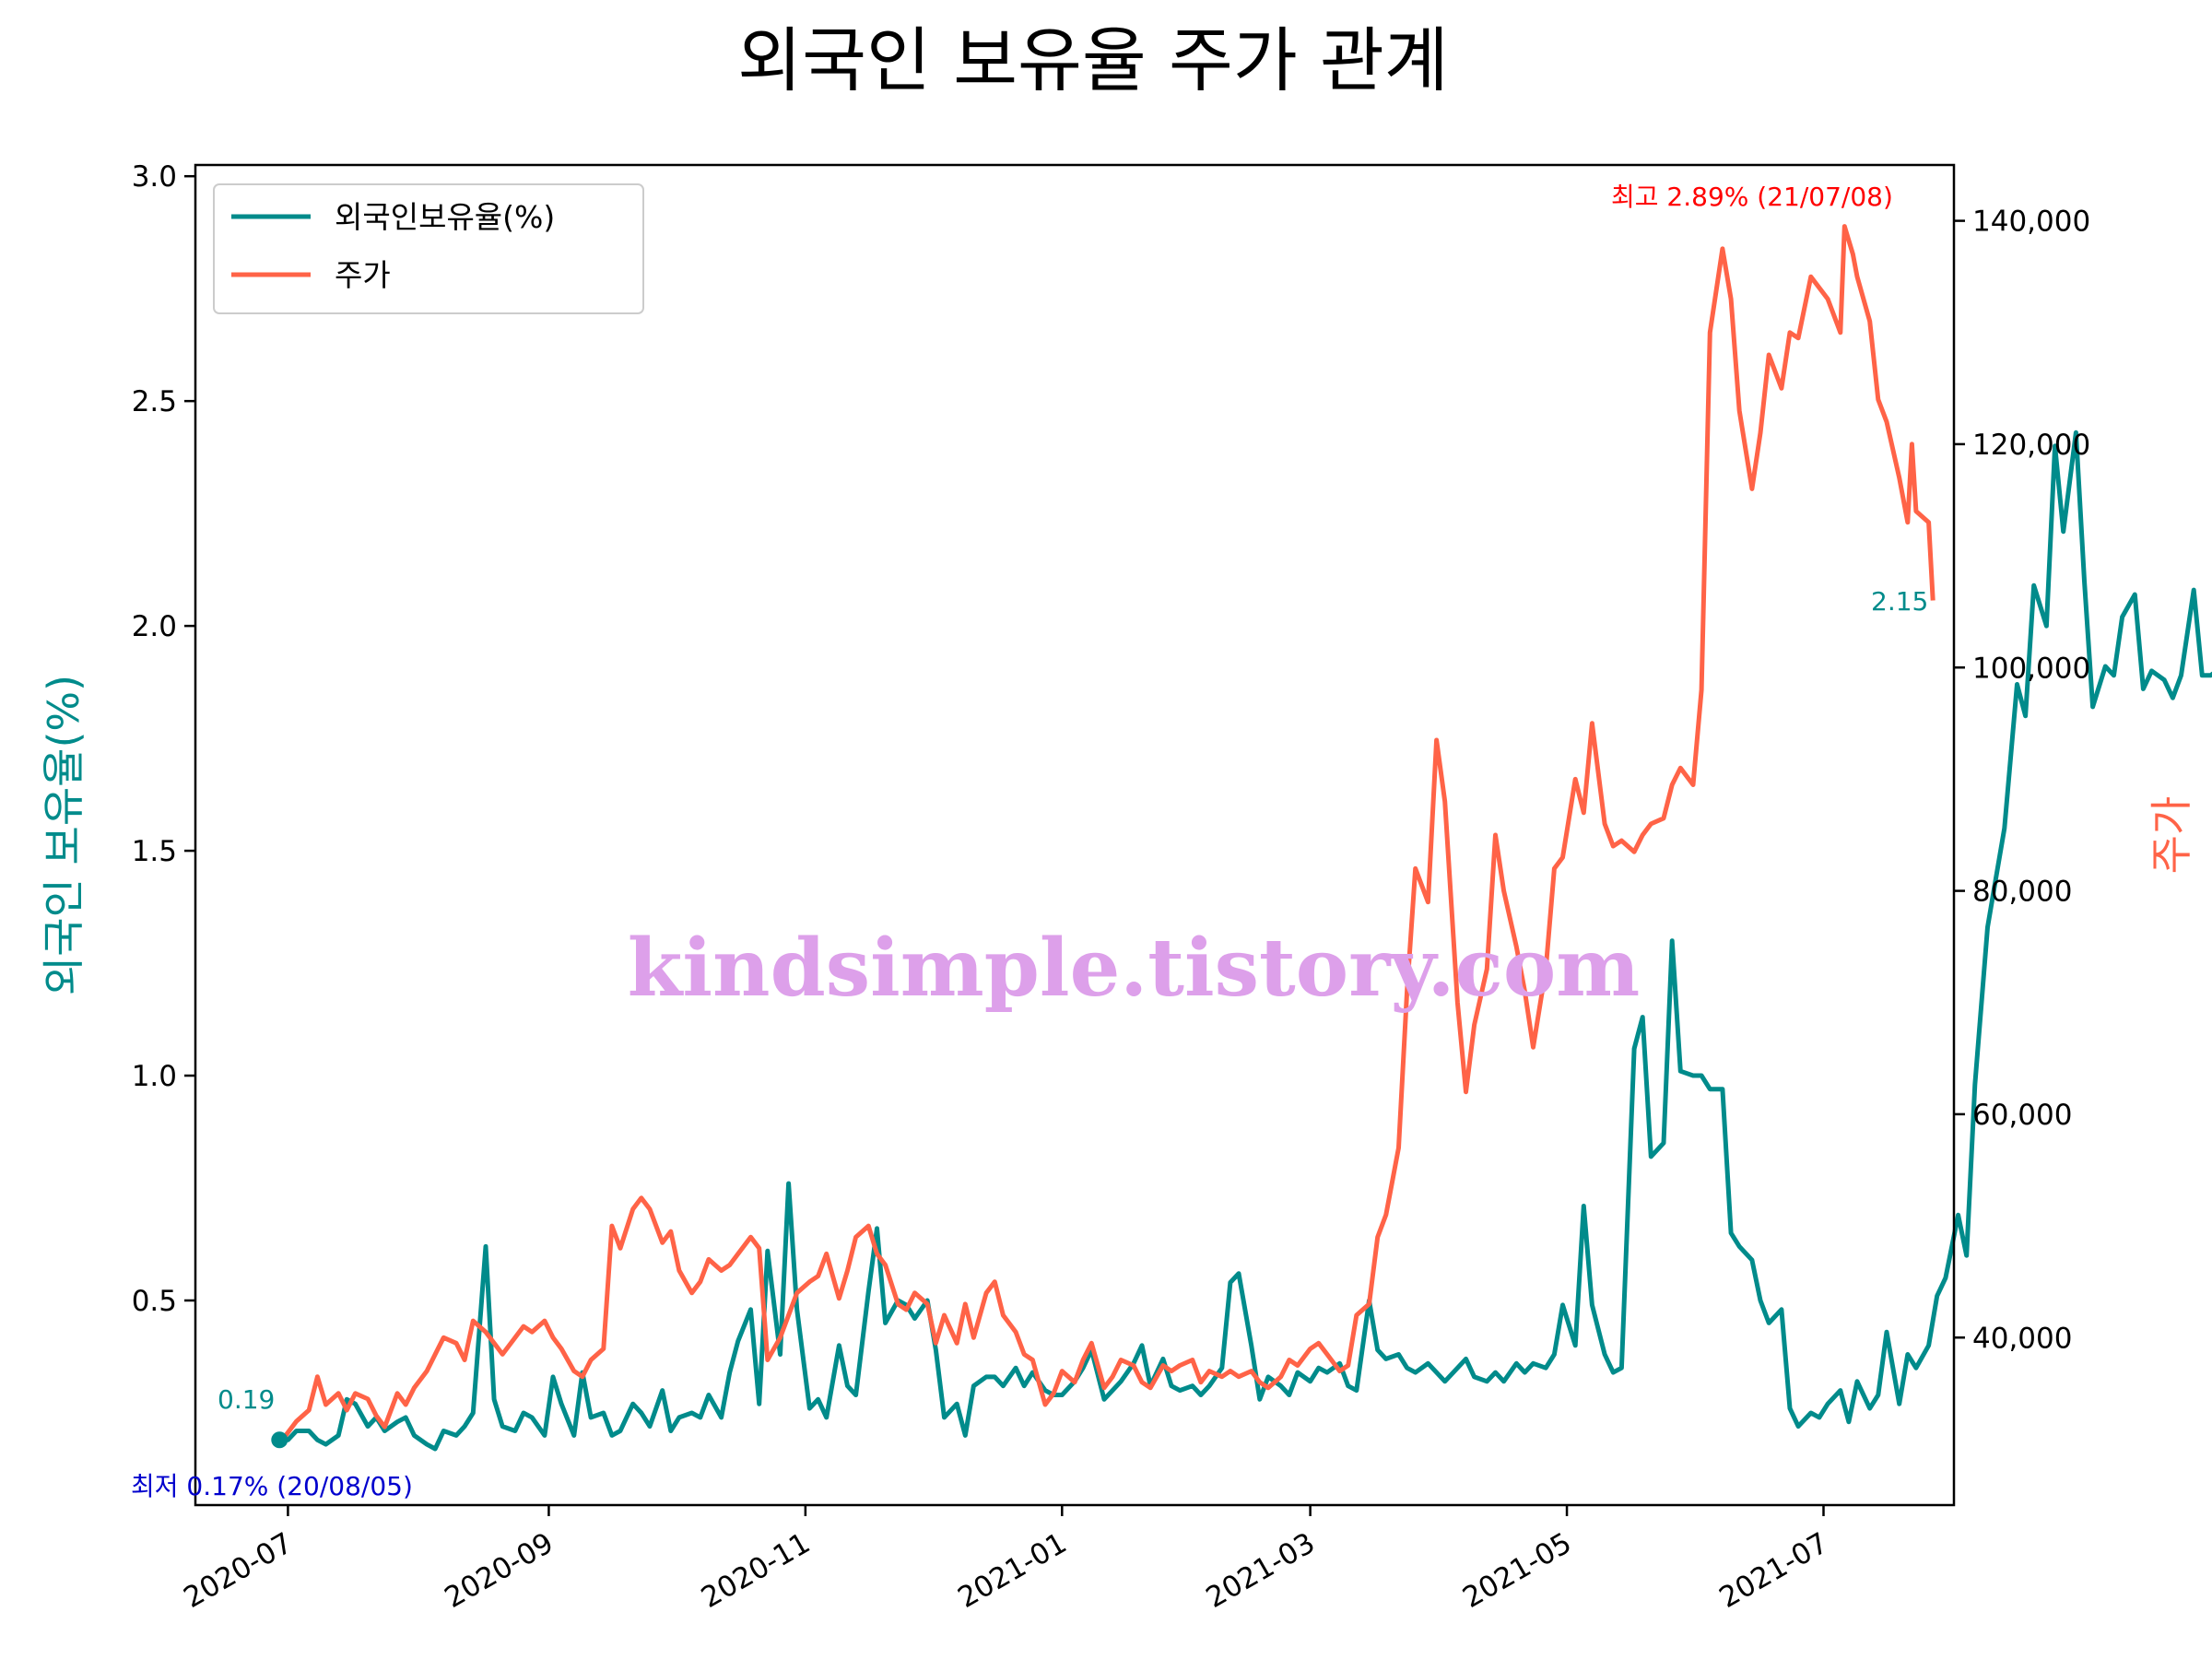 Image resolution: width=2212 pixels, height=1659 pixels. Describe the element at coordinates (2031, 222) in the screenshot. I see `y-right-tick-label: 140,000` at that location.